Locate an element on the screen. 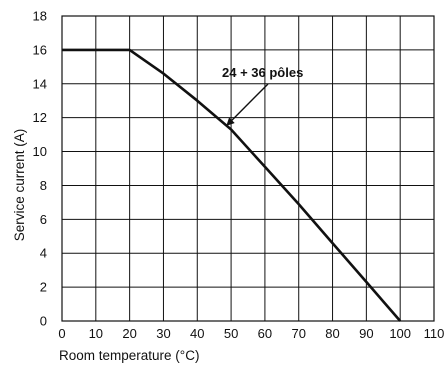  x-tick-label: 10 is located at coordinates (96, 333).